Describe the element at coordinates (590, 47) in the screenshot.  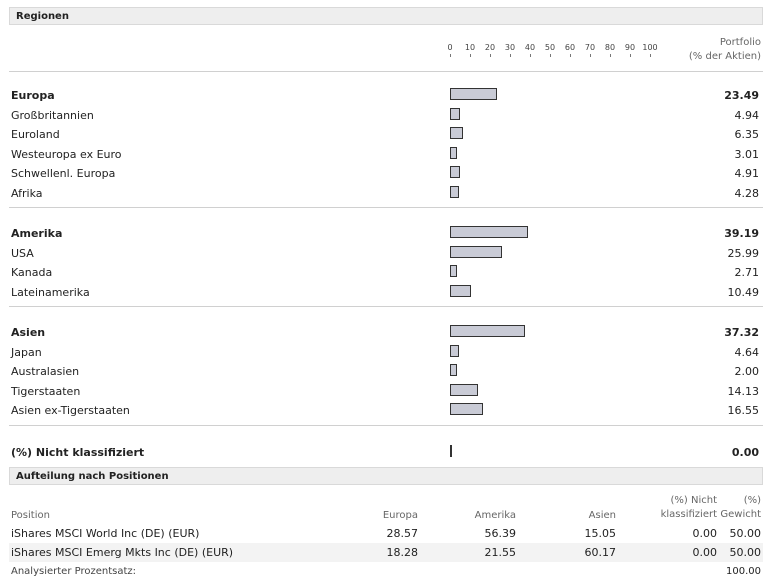
I see `axis-tick-label: 70` at that location.